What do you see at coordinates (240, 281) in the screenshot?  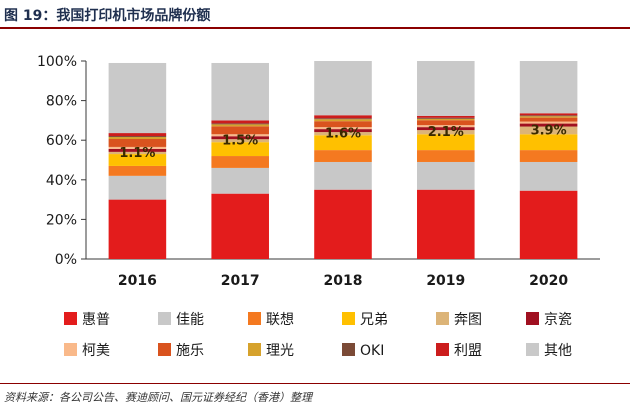 I see `x-tick-label: 2017` at bounding box center [240, 281].